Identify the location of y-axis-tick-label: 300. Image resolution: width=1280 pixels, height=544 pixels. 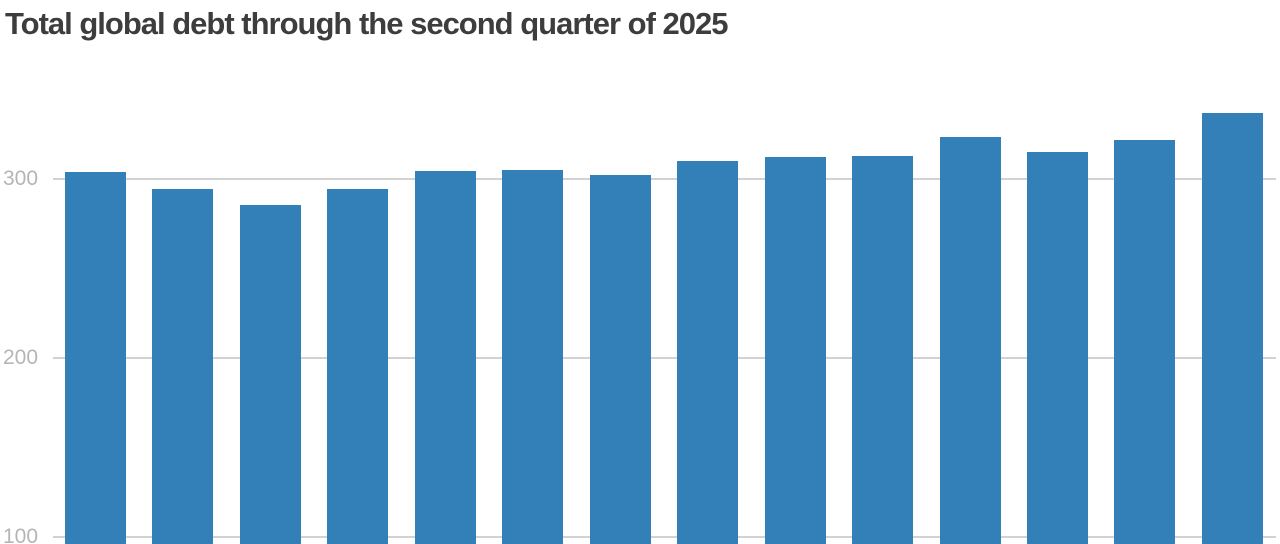
(21, 178).